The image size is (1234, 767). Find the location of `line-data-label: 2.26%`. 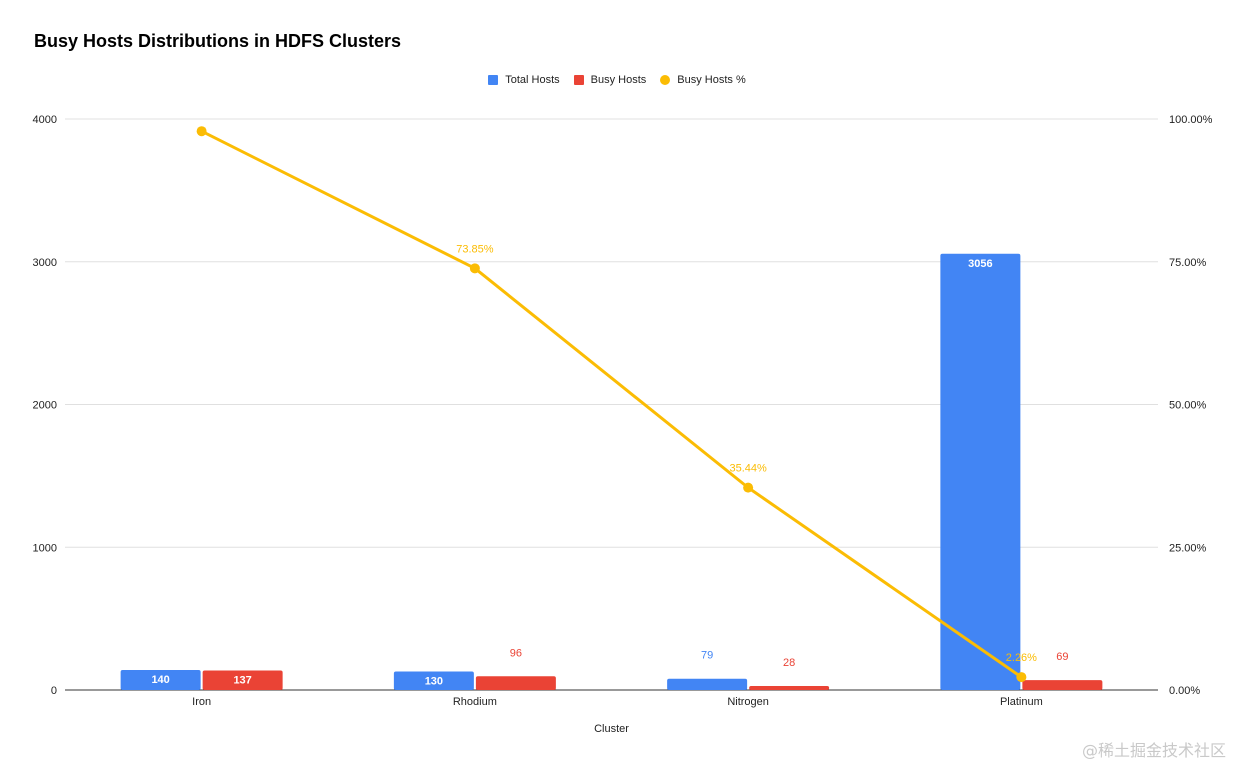

line-data-label: 2.26% is located at coordinates (1021, 658).